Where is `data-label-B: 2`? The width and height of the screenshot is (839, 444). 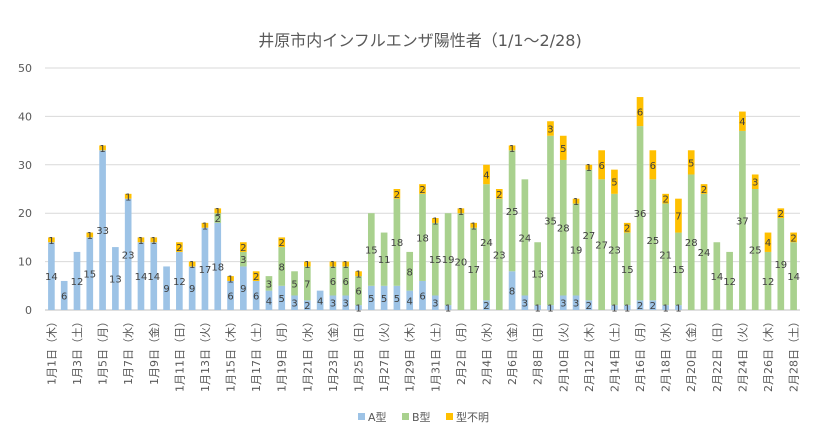 data-label-B: 2 is located at coordinates (218, 219).